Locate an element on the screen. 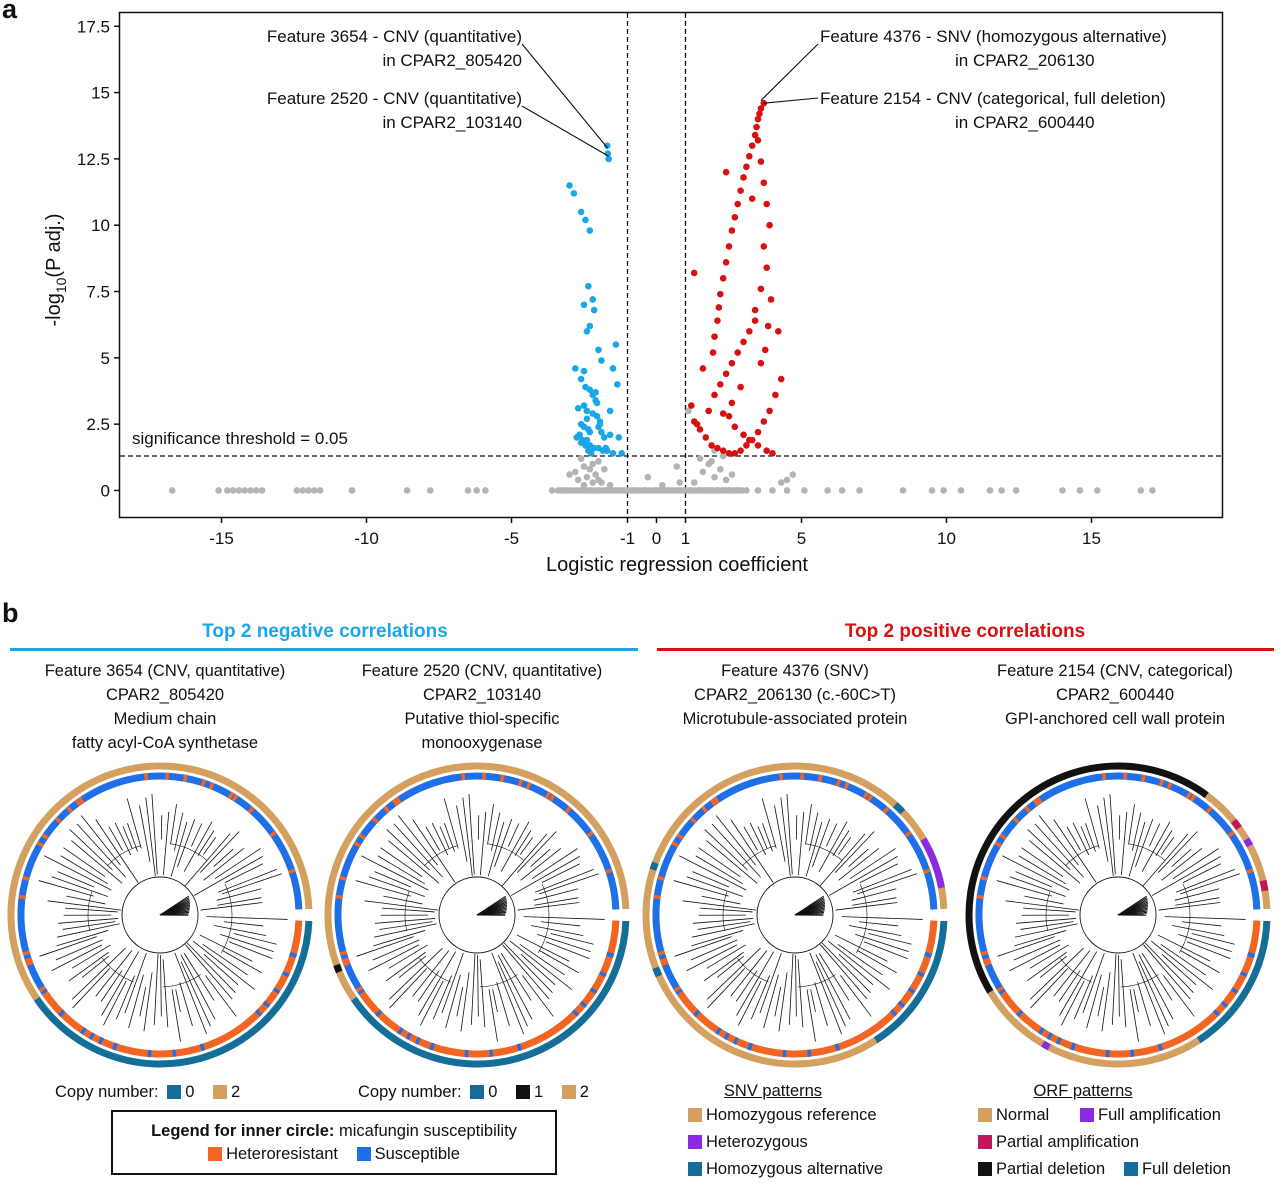 This screenshot has width=1280, height=1183. x-tick-label: -15 is located at coordinates (221, 538).